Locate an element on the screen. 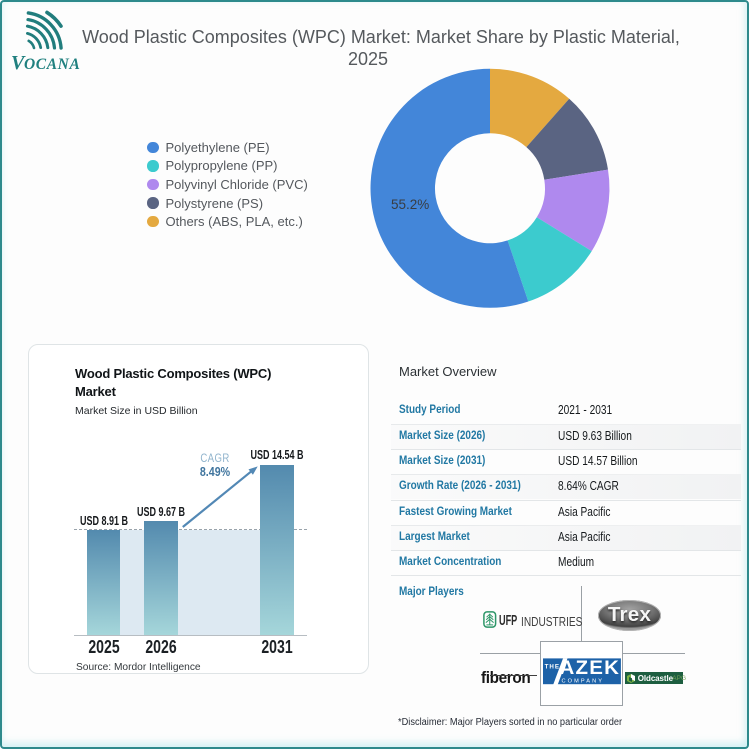 This screenshot has width=750, height=750. svg-text: OCANA is located at coordinates (52, 64).